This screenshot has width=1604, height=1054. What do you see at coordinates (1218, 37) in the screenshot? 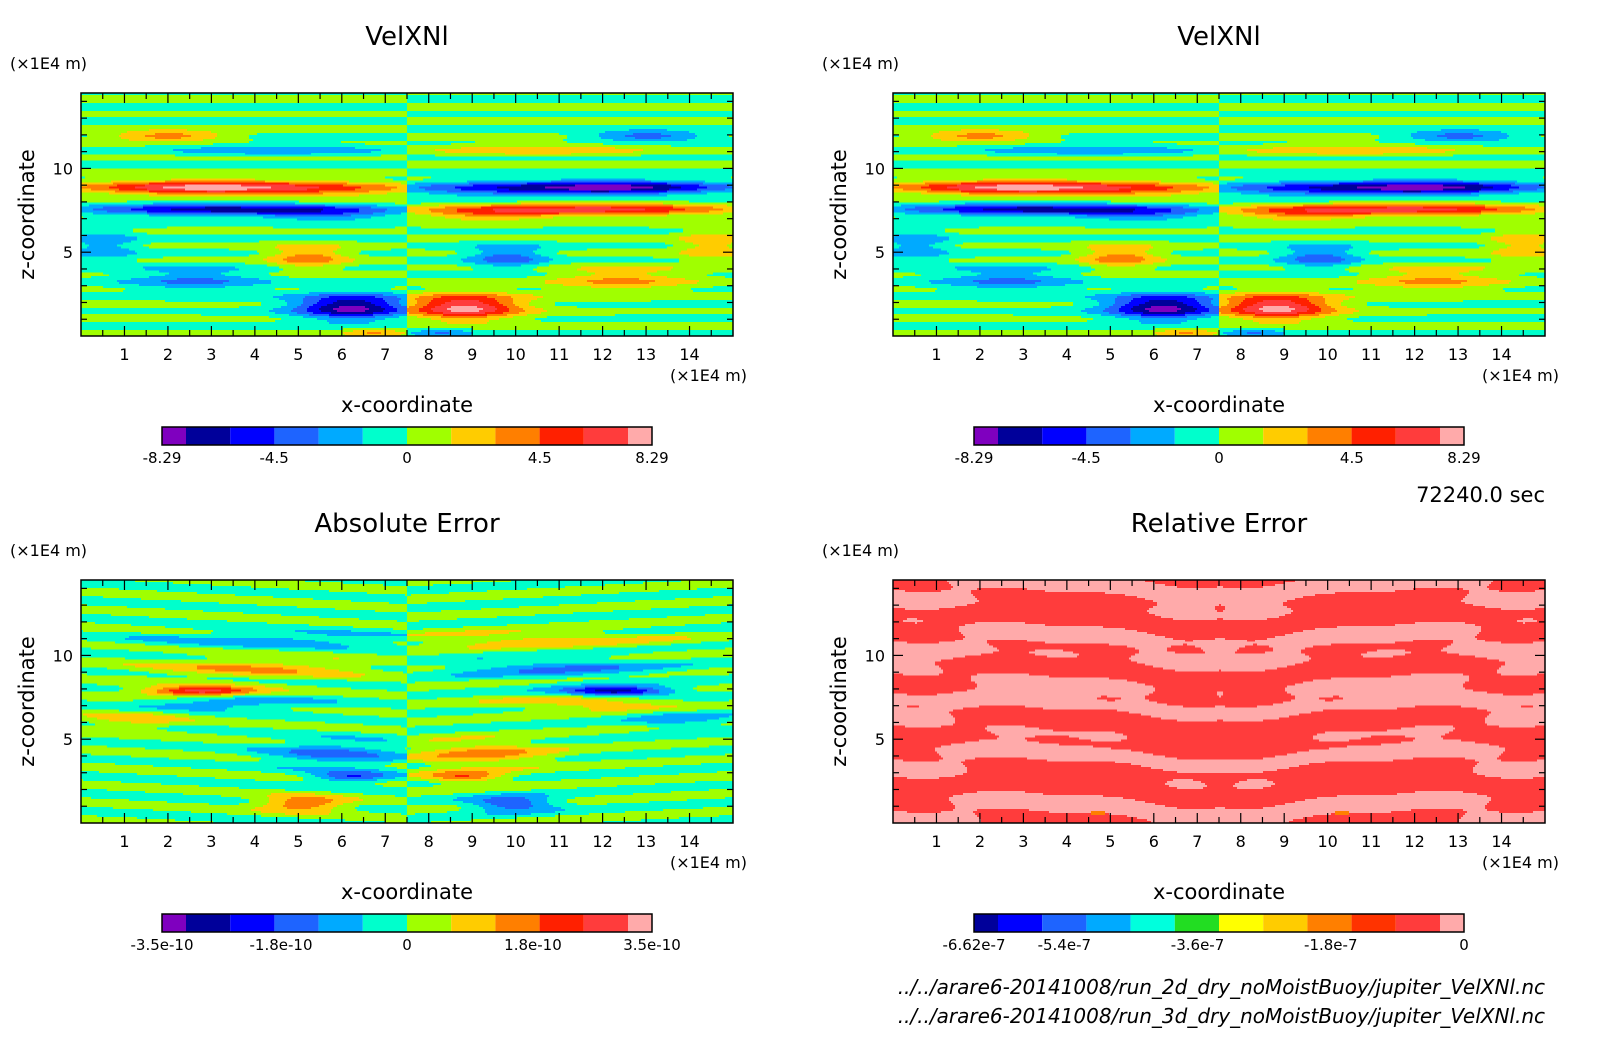
I see `chart-title: VelXNl` at bounding box center [1218, 37].